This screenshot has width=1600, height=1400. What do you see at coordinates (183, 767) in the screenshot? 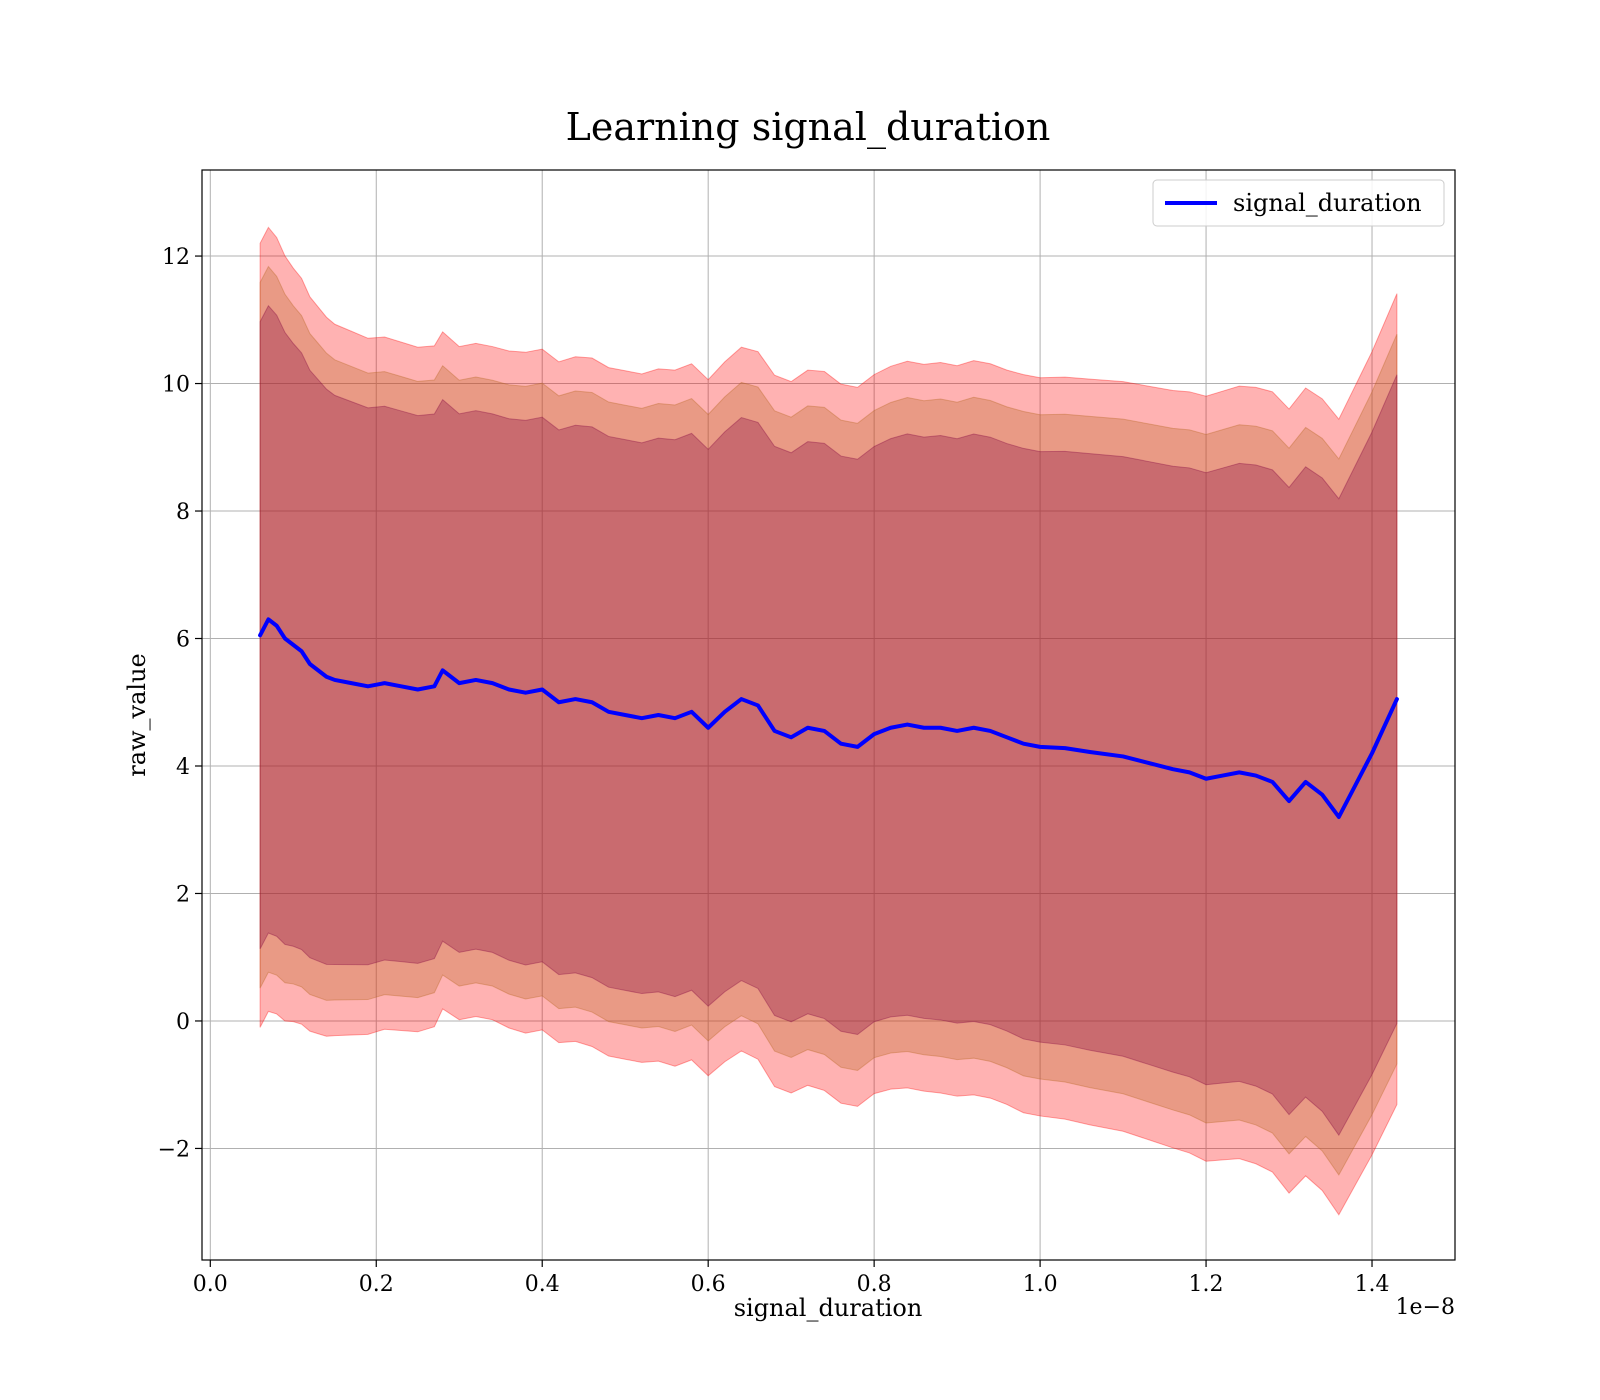
I see `y-tick-label: 4` at bounding box center [183, 767].